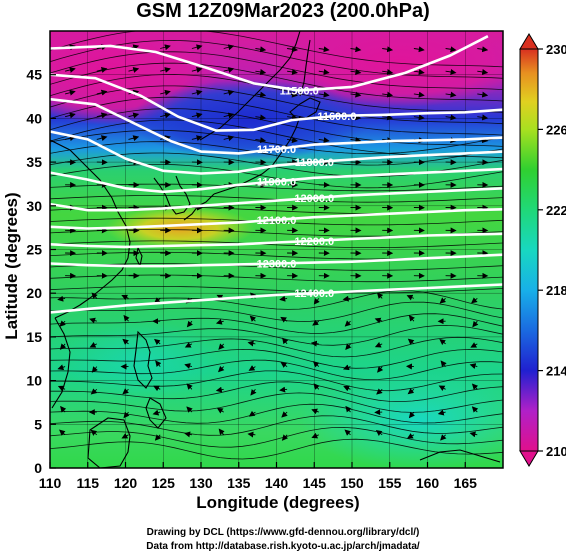 The height and width of the screenshot is (559, 566). Describe the element at coordinates (420, 420) in the screenshot. I see `tropical-cyan-region` at that location.